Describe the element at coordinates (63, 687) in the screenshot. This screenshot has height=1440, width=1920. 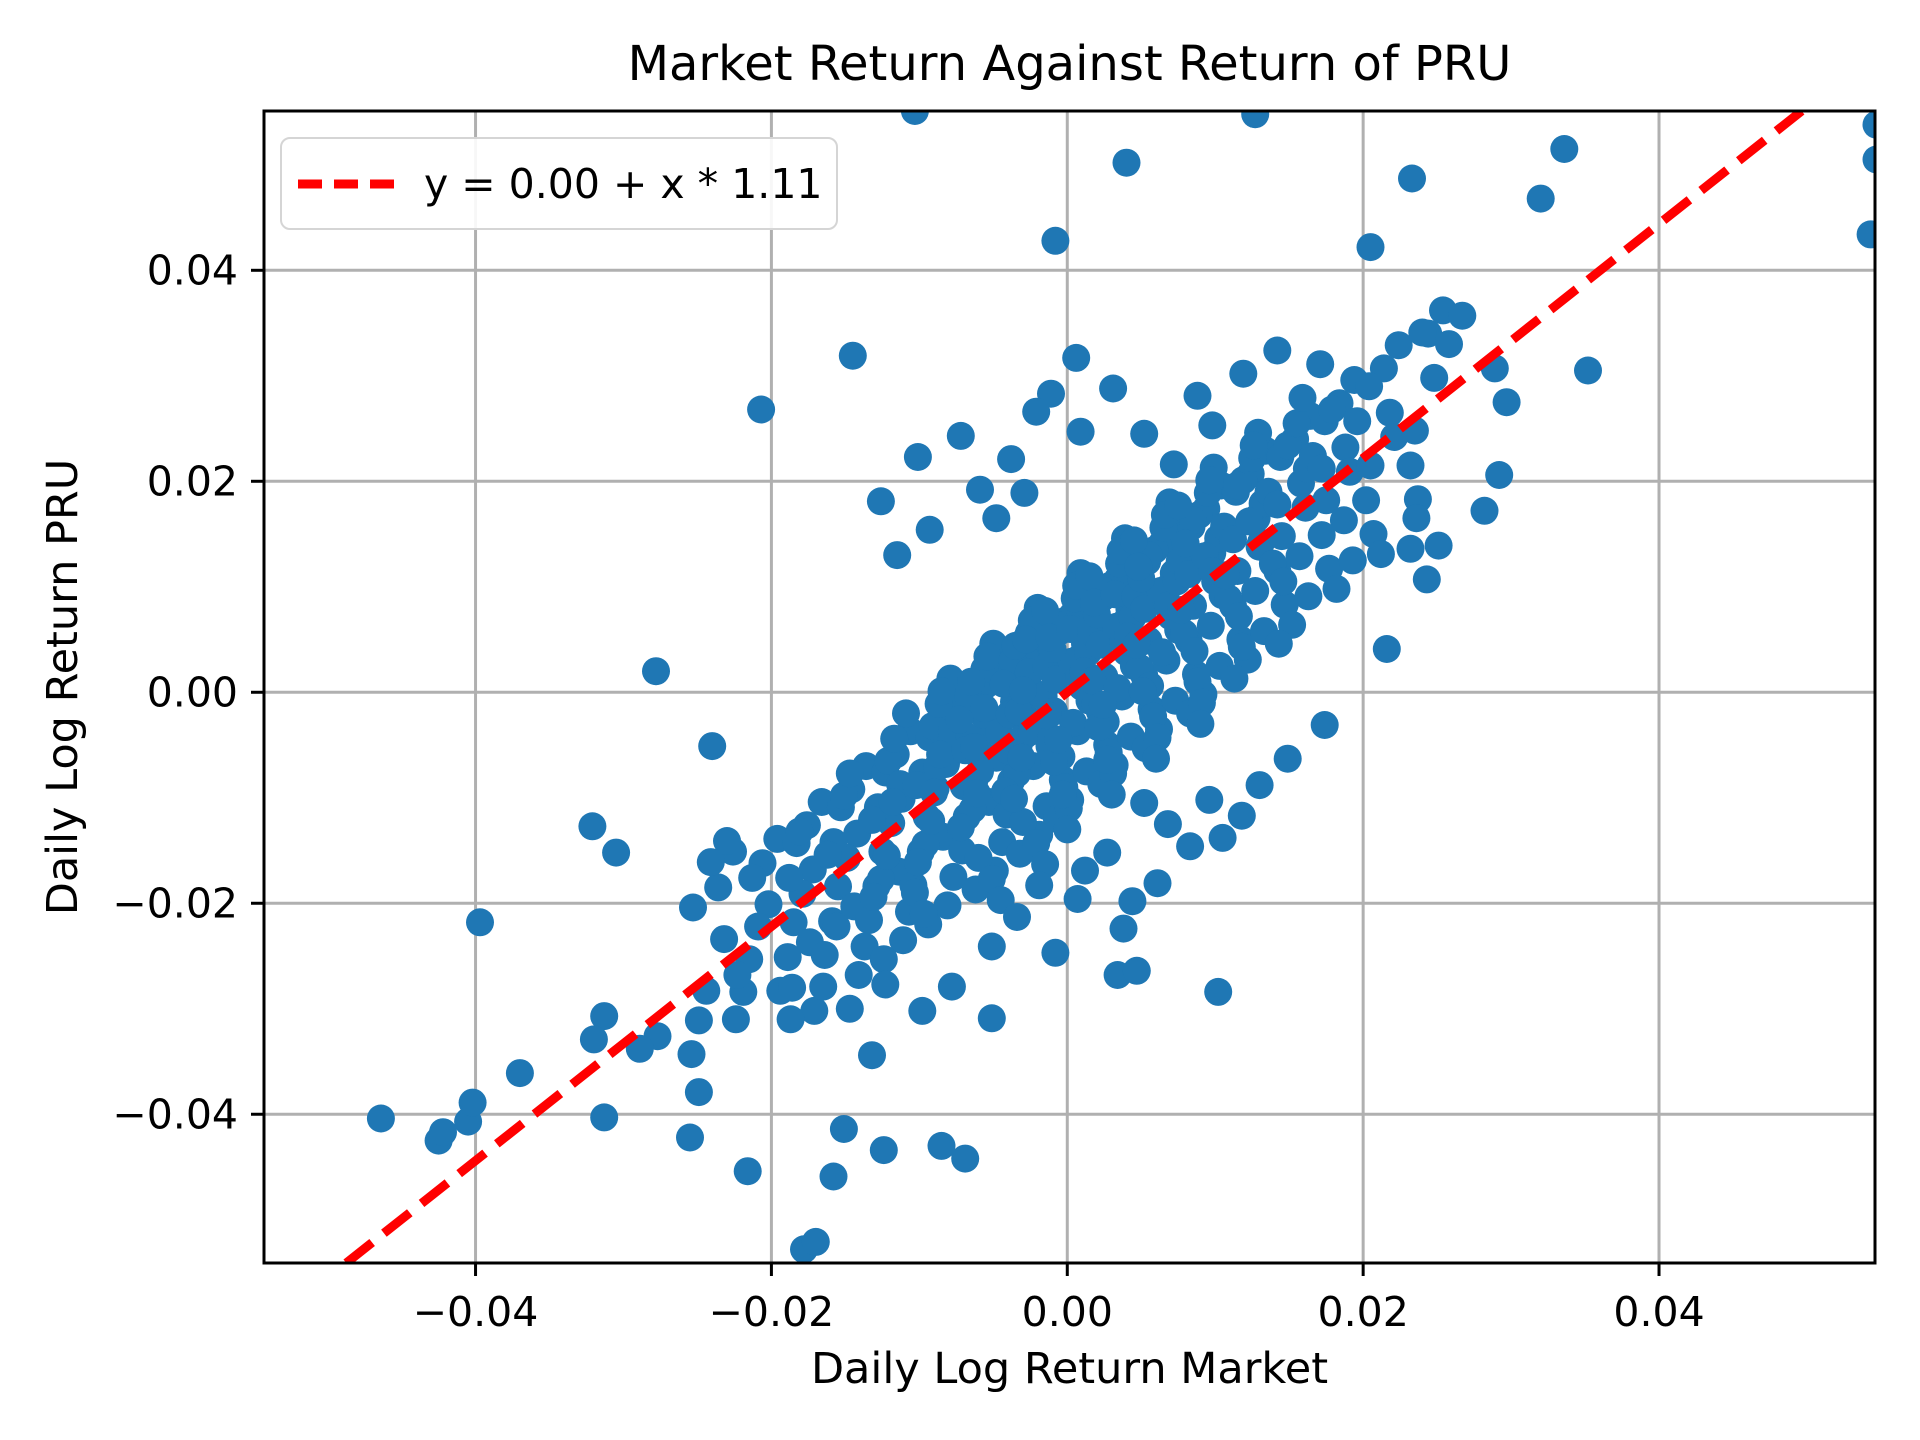
I see `y-axis-label-text: Daily Log Return PRU` at that location.